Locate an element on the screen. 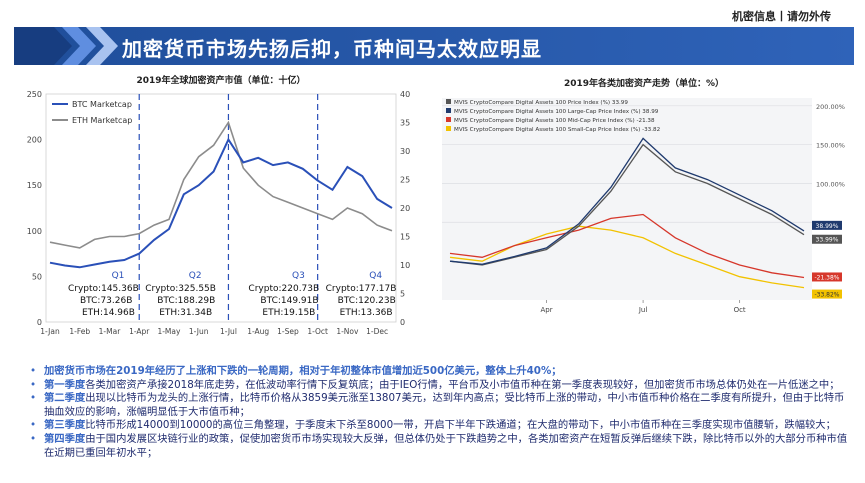 This screenshot has width=865, height=483. chevron-decoration-icon is located at coordinates (66, 46).